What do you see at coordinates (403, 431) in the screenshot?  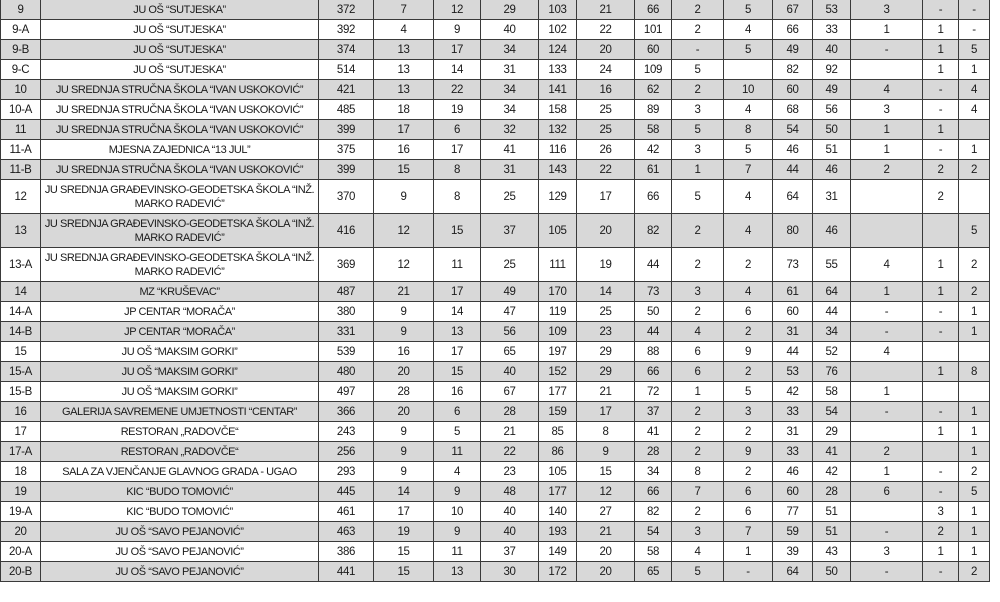 I see `value-cell: 9` at bounding box center [403, 431].